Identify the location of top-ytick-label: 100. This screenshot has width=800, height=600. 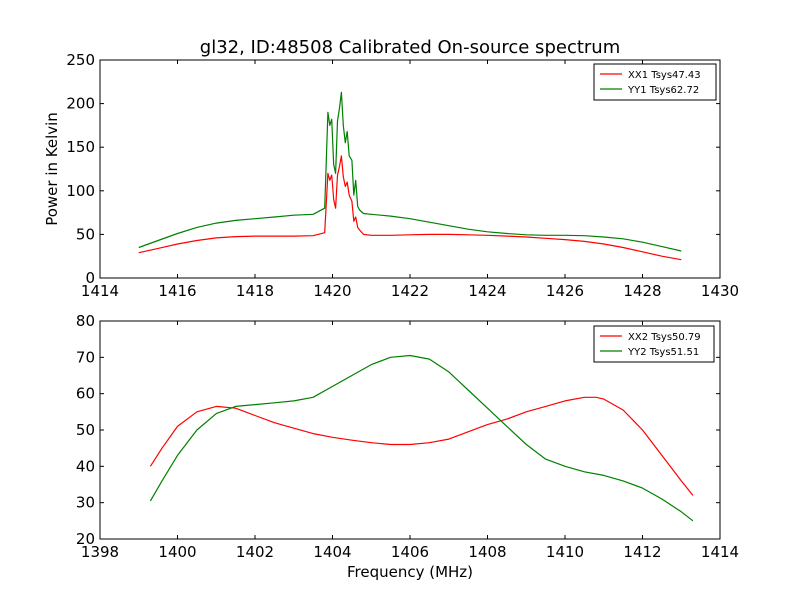
(80, 191).